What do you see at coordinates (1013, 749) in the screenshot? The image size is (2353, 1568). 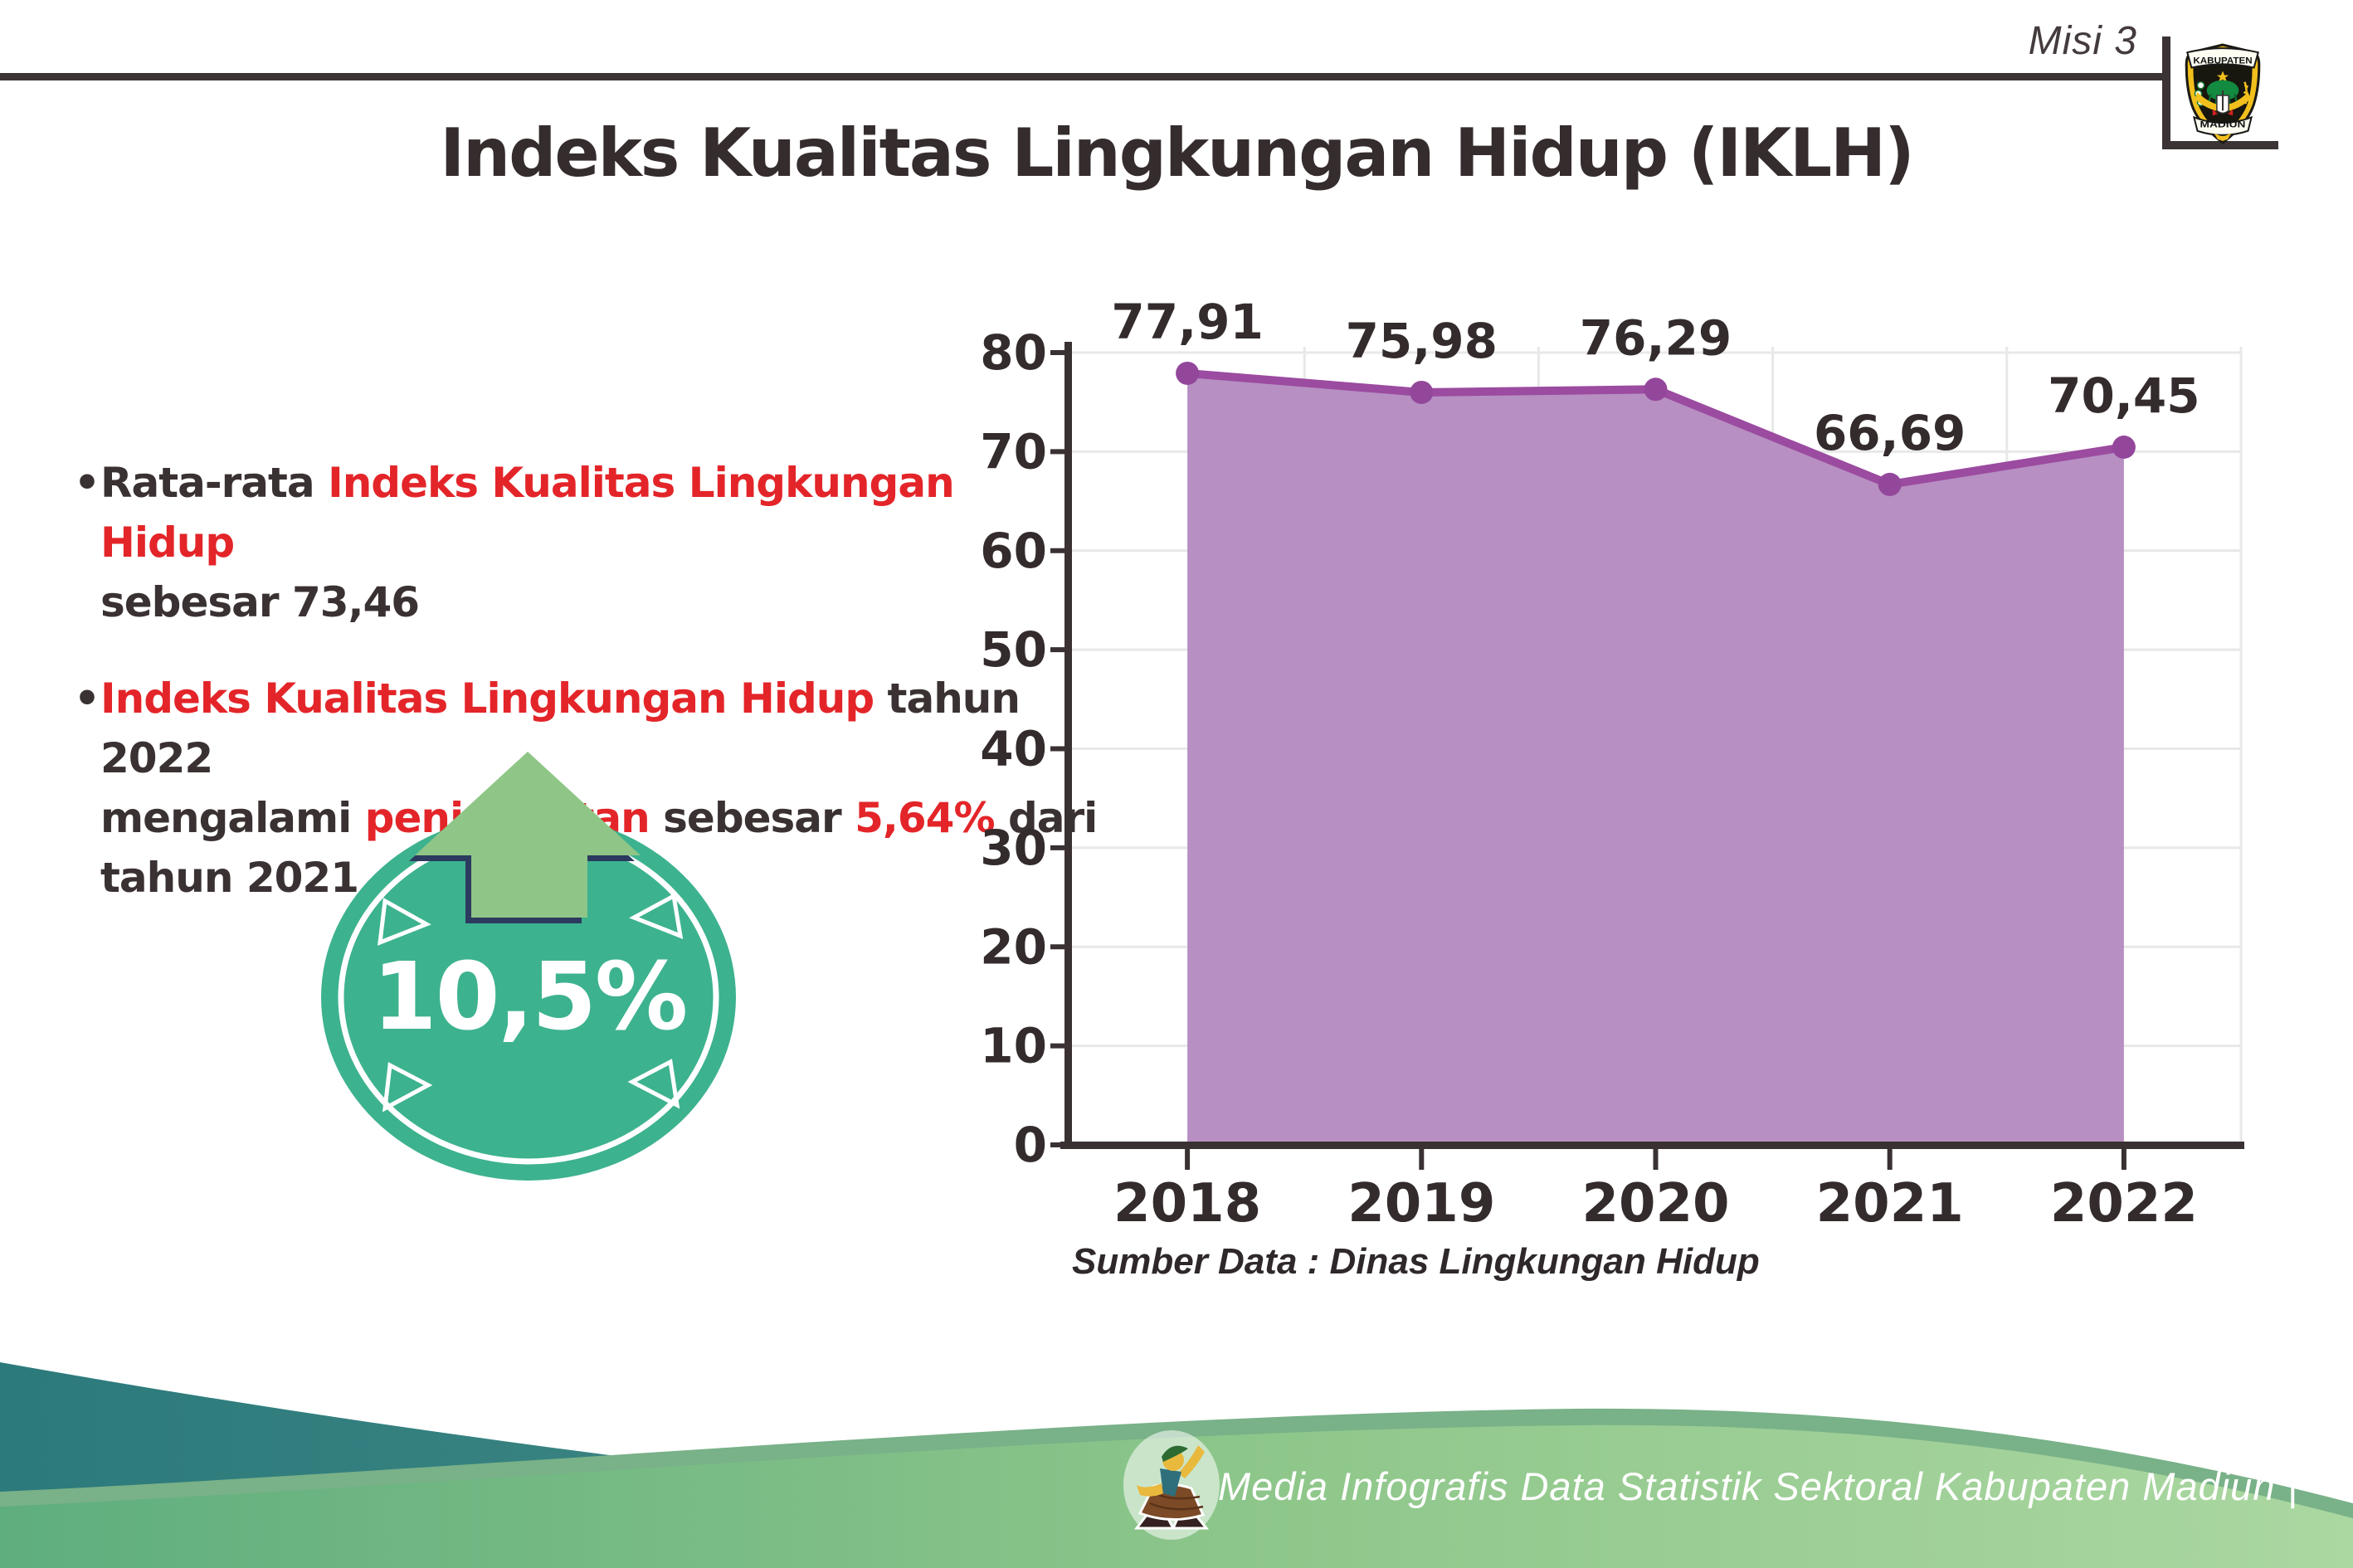 I see `y-tick-label: 40` at bounding box center [1013, 749].